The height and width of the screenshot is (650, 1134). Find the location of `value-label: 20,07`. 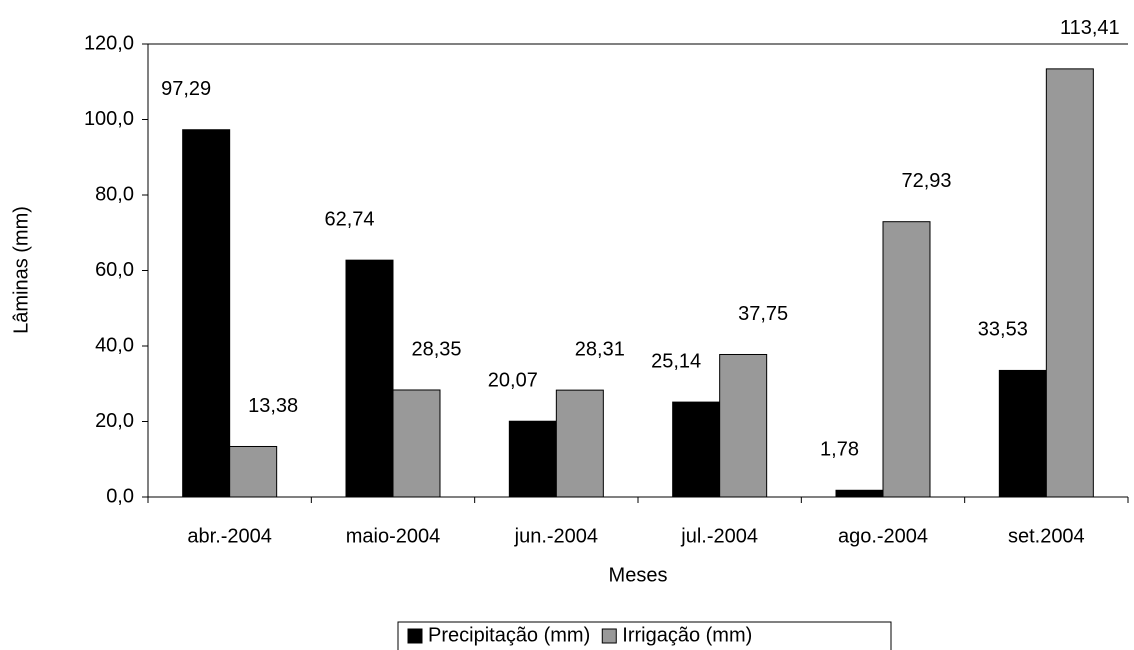

value-label: 20,07 is located at coordinates (513, 381).